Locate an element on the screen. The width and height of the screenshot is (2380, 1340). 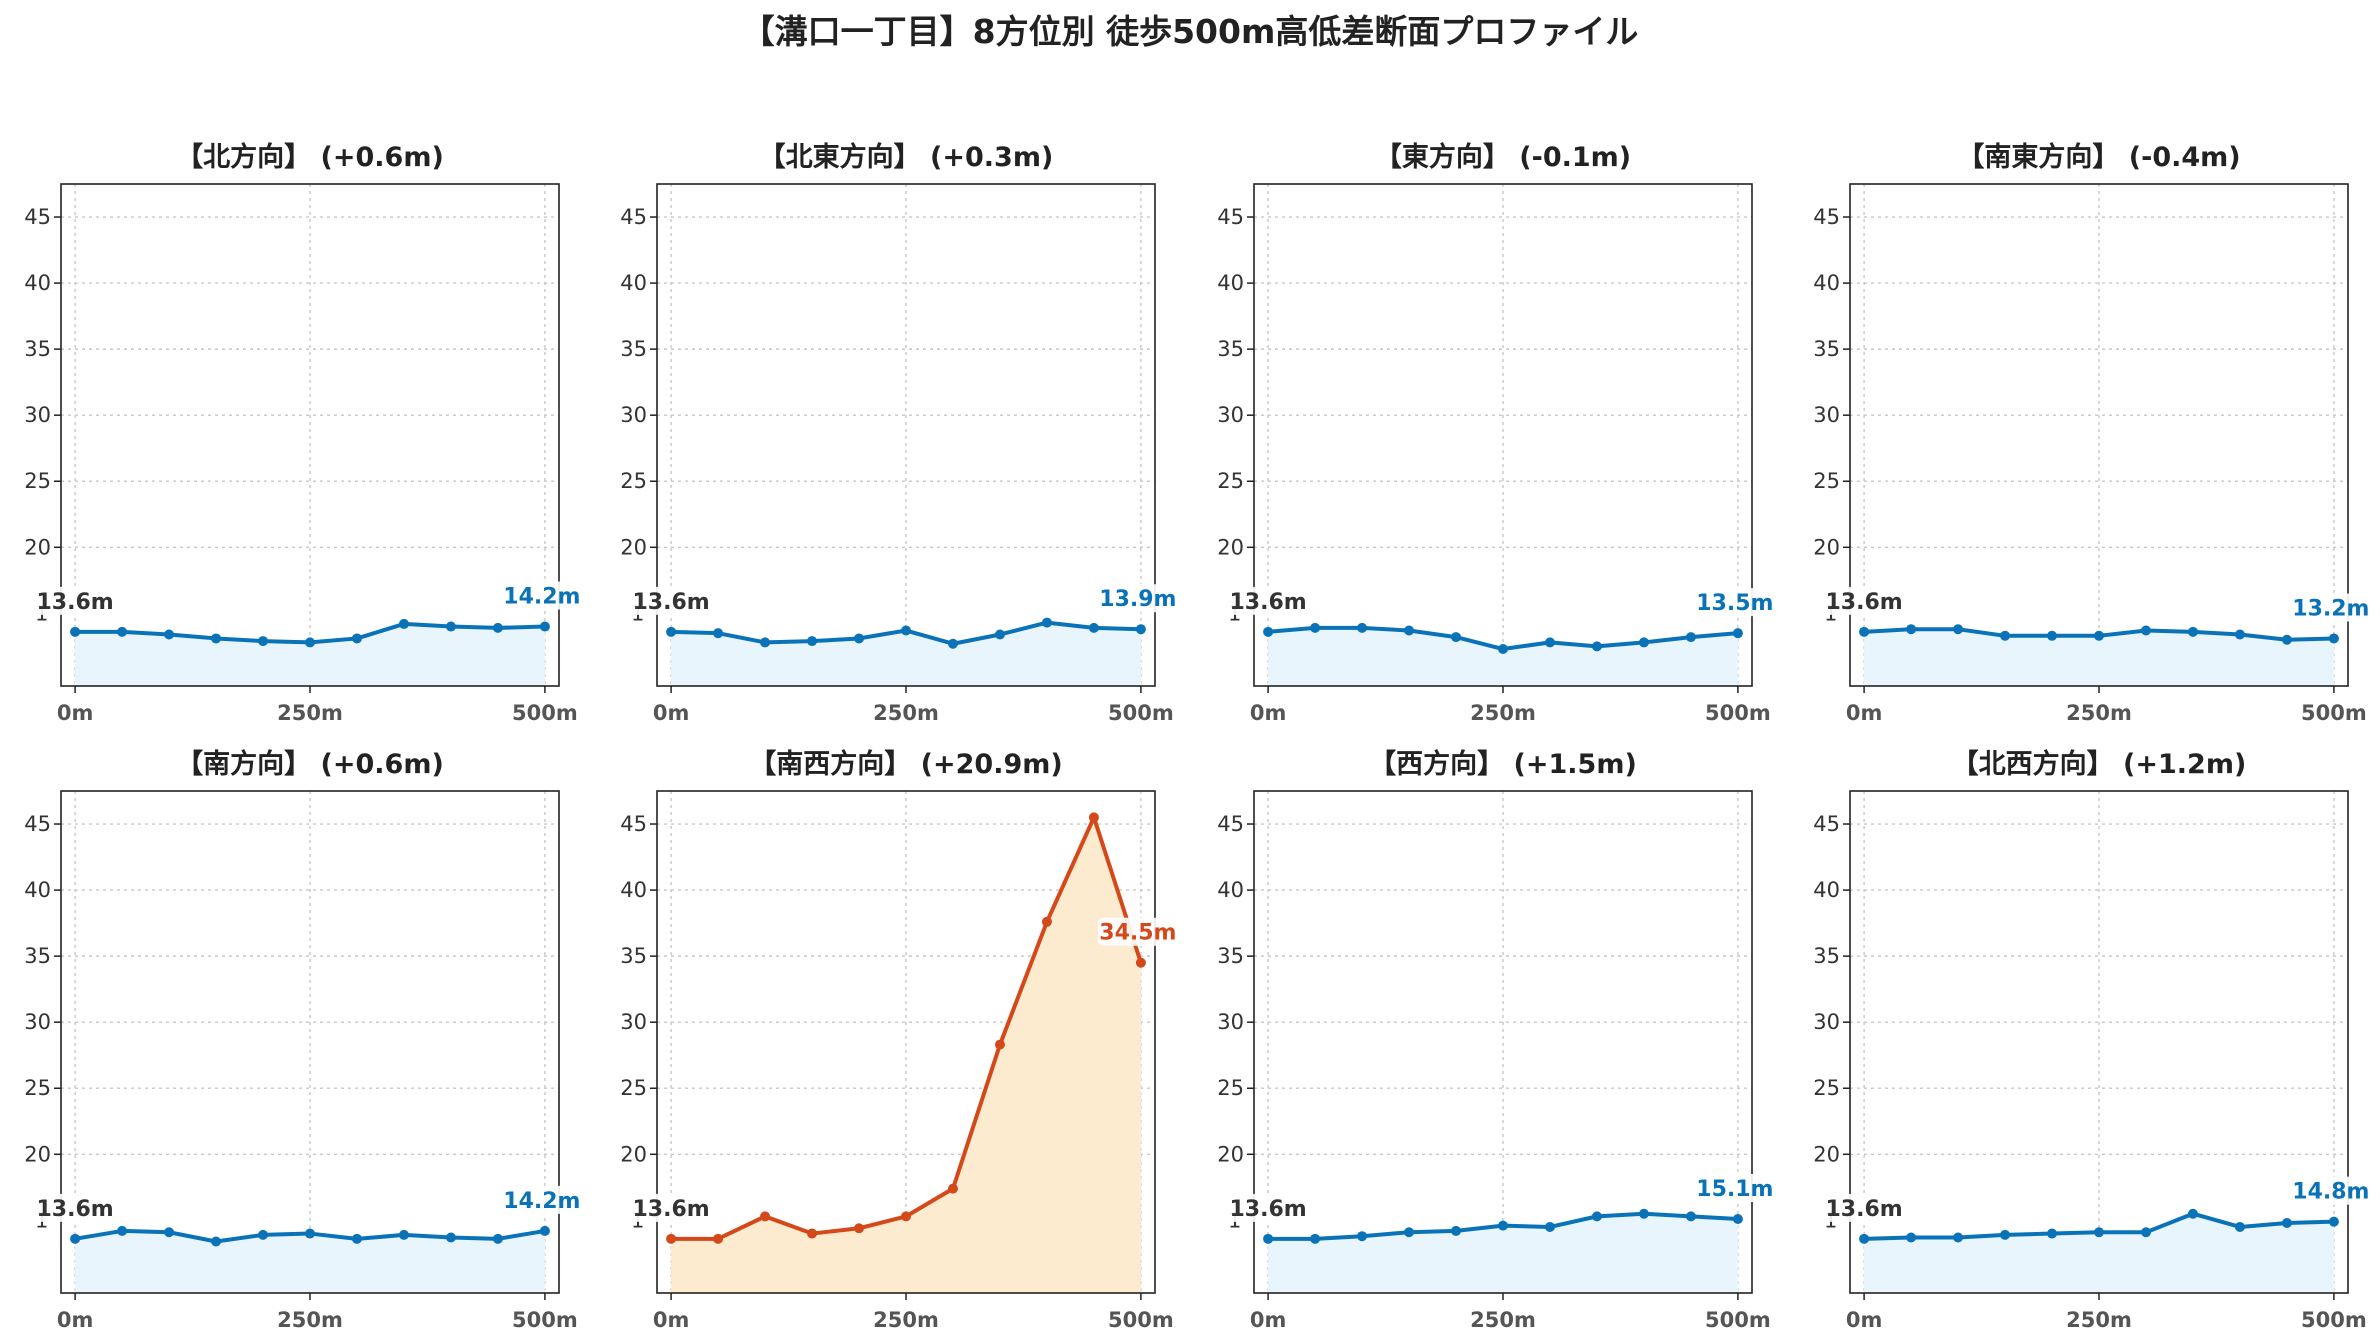
end-elevation-label: 34.5m is located at coordinates (1137, 933).